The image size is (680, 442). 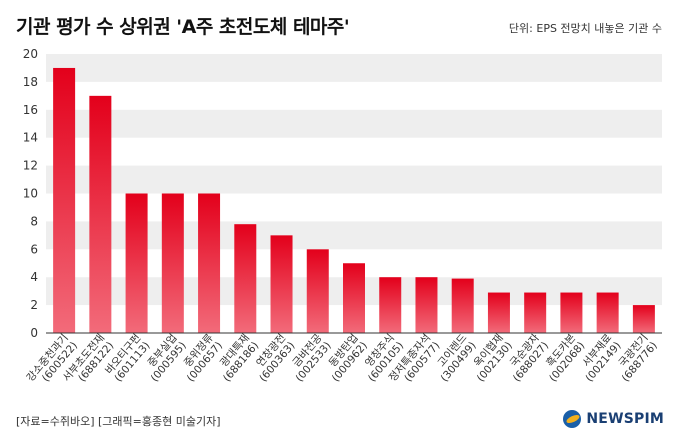 What do you see at coordinates (183, 27) in the screenshot?
I see `chart-title: 기관 평가 수 상위권 'A주 초전도체 테마주'` at bounding box center [183, 27].